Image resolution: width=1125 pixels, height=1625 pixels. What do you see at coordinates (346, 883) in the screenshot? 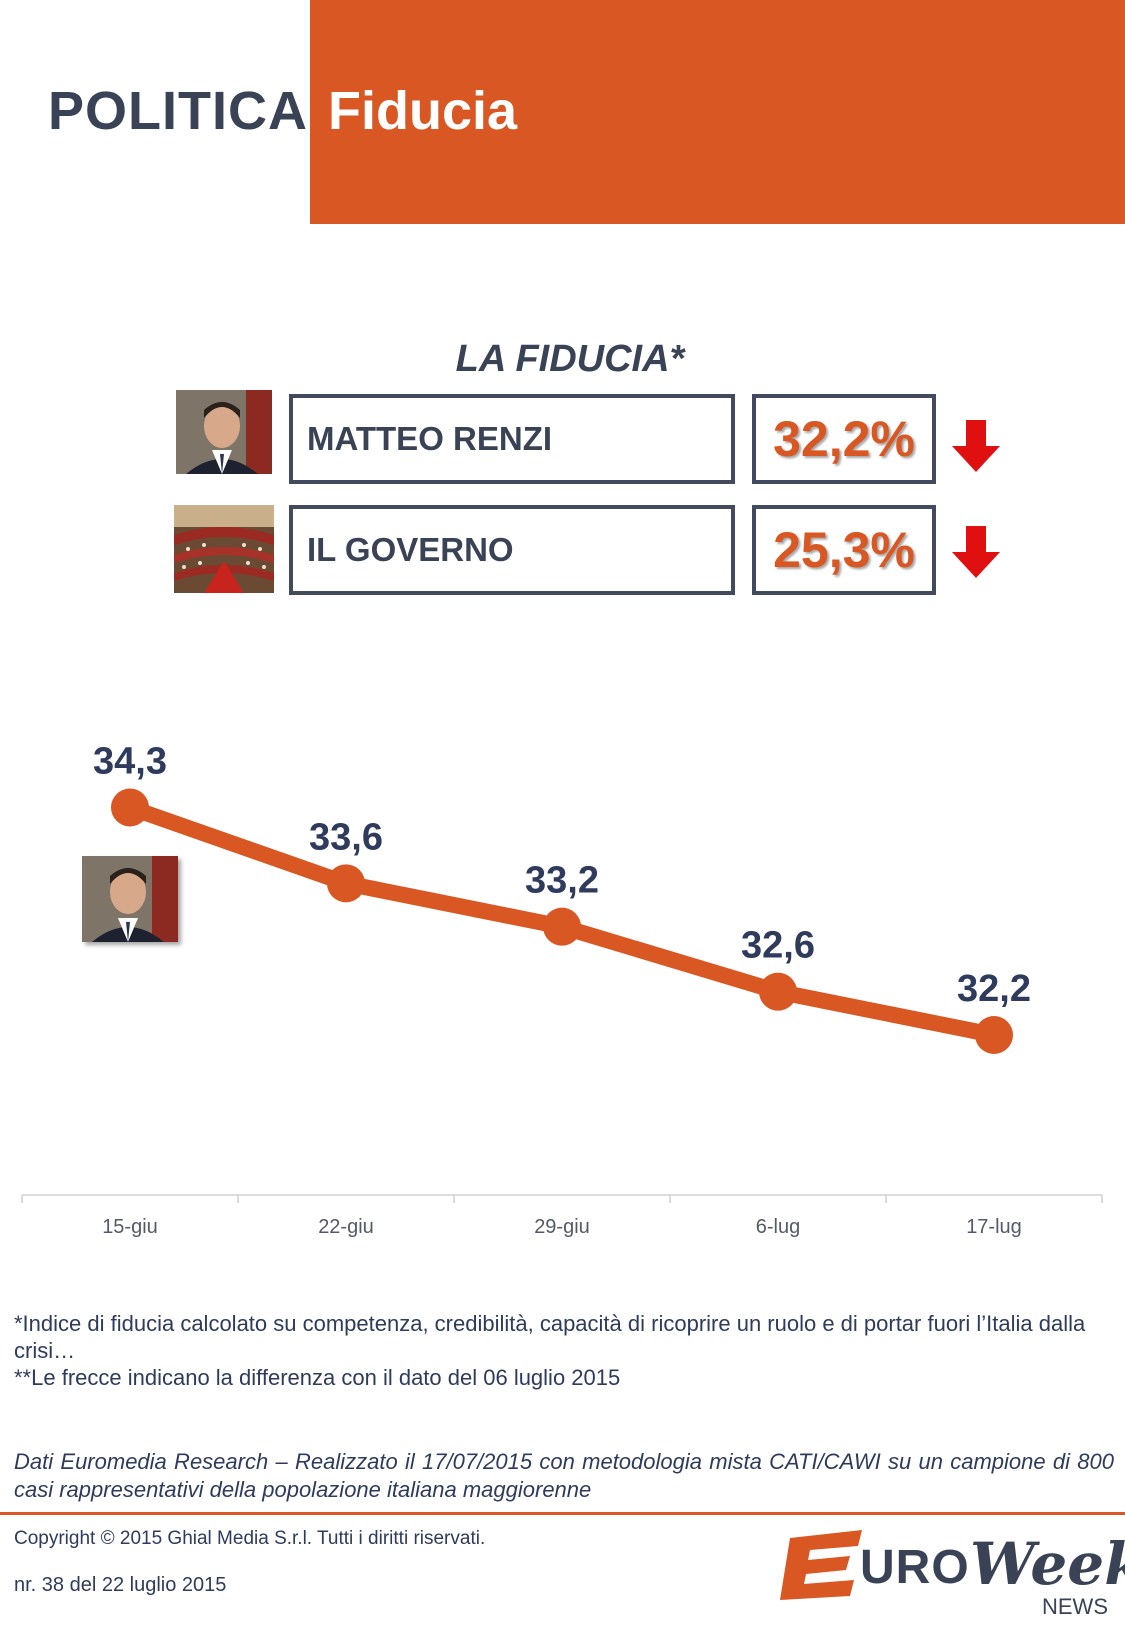
I see `data-point-22-giu` at bounding box center [346, 883].